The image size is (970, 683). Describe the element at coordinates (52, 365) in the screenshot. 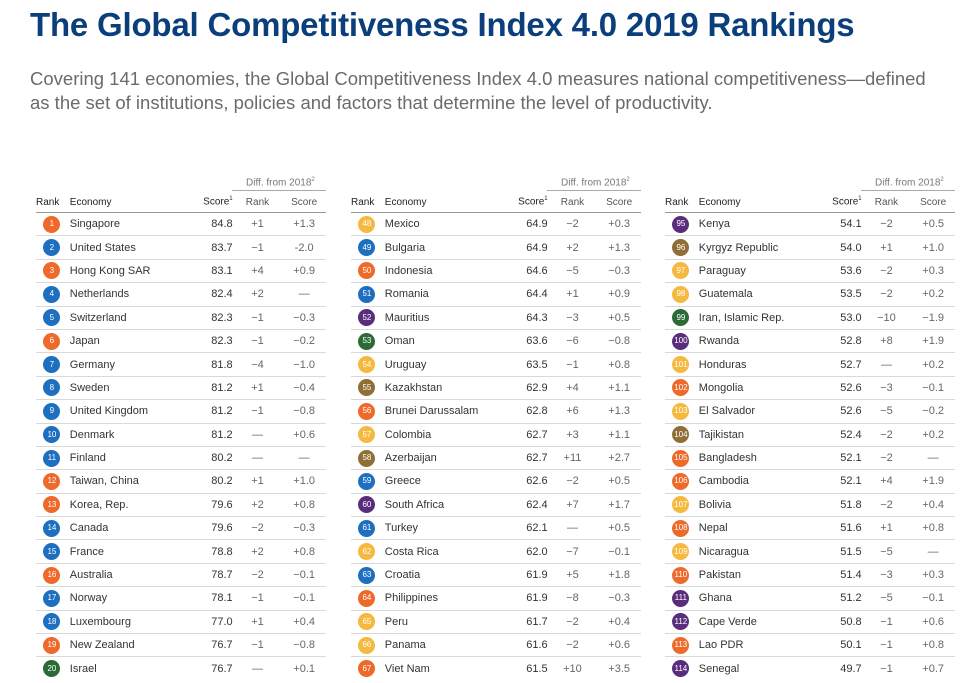

I see `rank-badge: 7` at that location.